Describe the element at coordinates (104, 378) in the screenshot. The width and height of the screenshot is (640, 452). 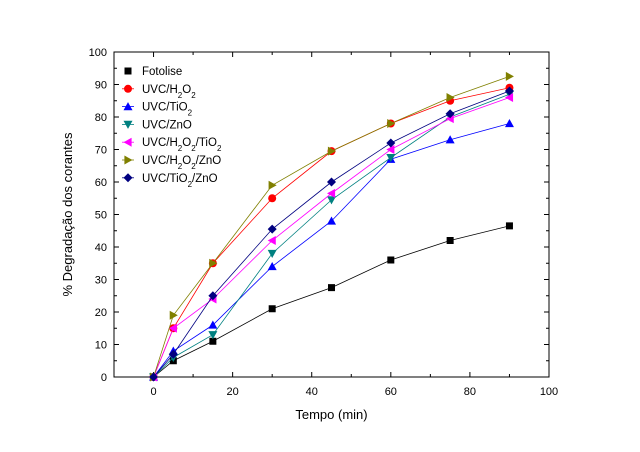
I see `y-tick-label: 0` at that location.